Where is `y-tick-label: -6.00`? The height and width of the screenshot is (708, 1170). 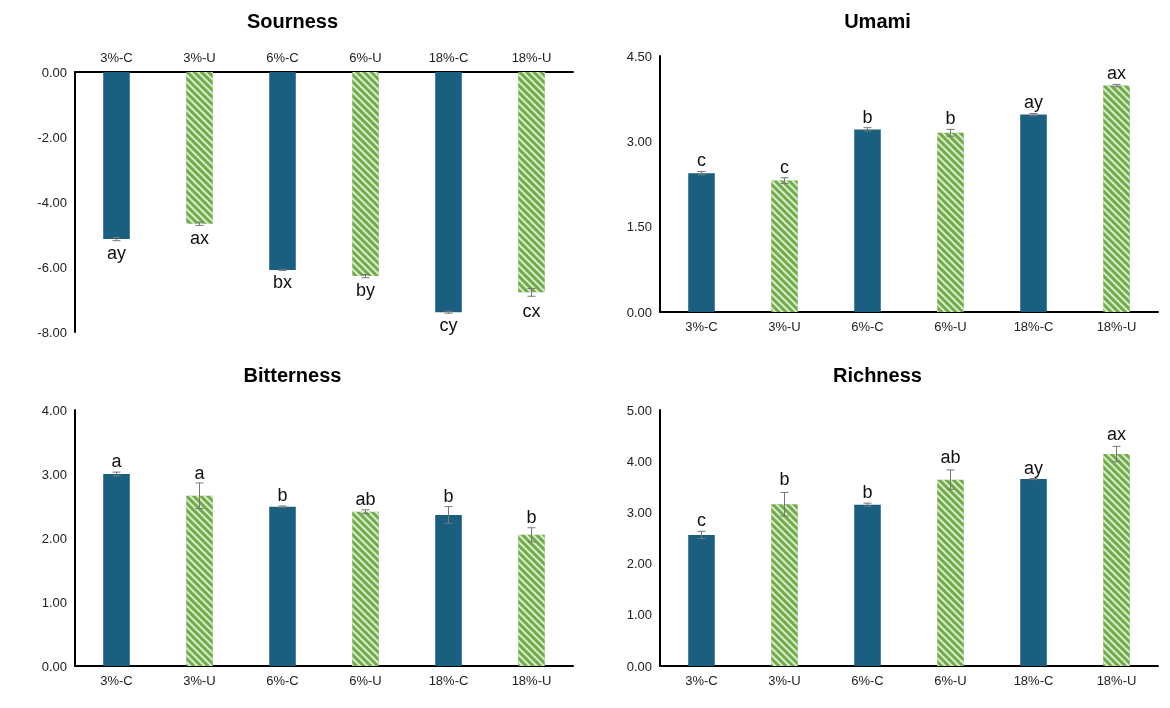
y-tick-label: -6.00 is located at coordinates (52, 267).